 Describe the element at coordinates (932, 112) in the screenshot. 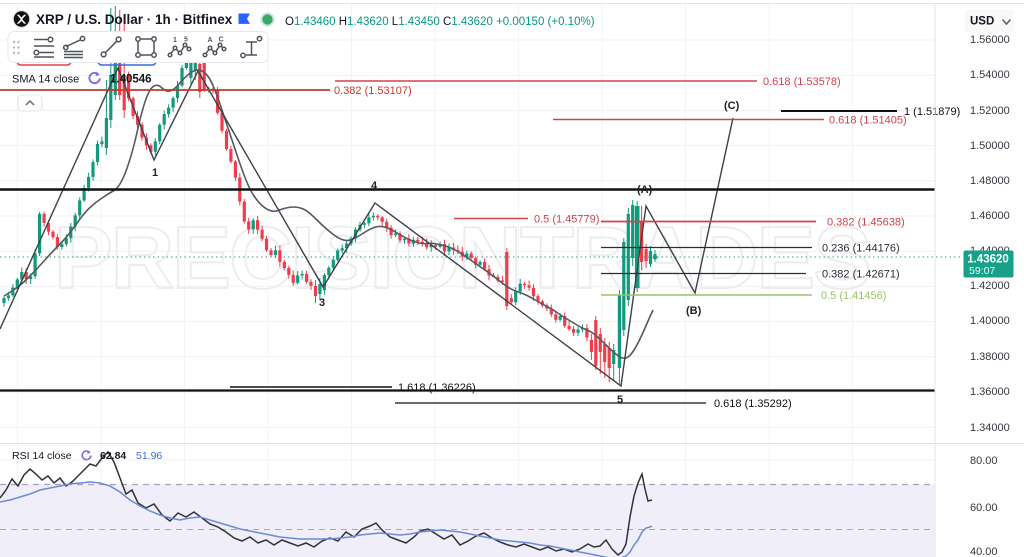

I see `svg-text: 1 (1.51879)` at that location.